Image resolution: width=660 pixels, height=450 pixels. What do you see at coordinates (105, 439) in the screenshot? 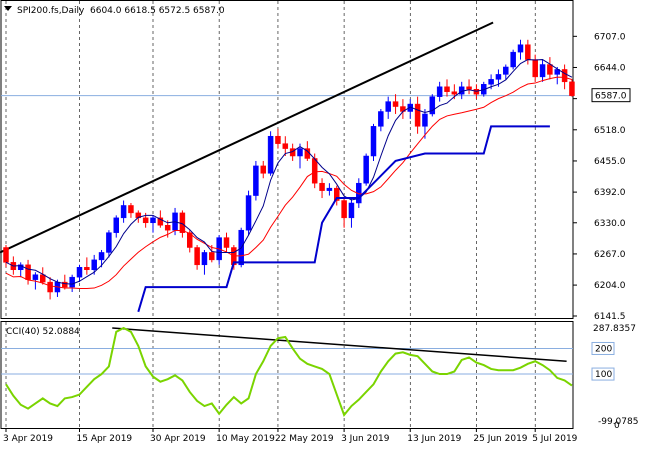
I see `time-tick-label: 15 Apr 2019` at bounding box center [105, 439].